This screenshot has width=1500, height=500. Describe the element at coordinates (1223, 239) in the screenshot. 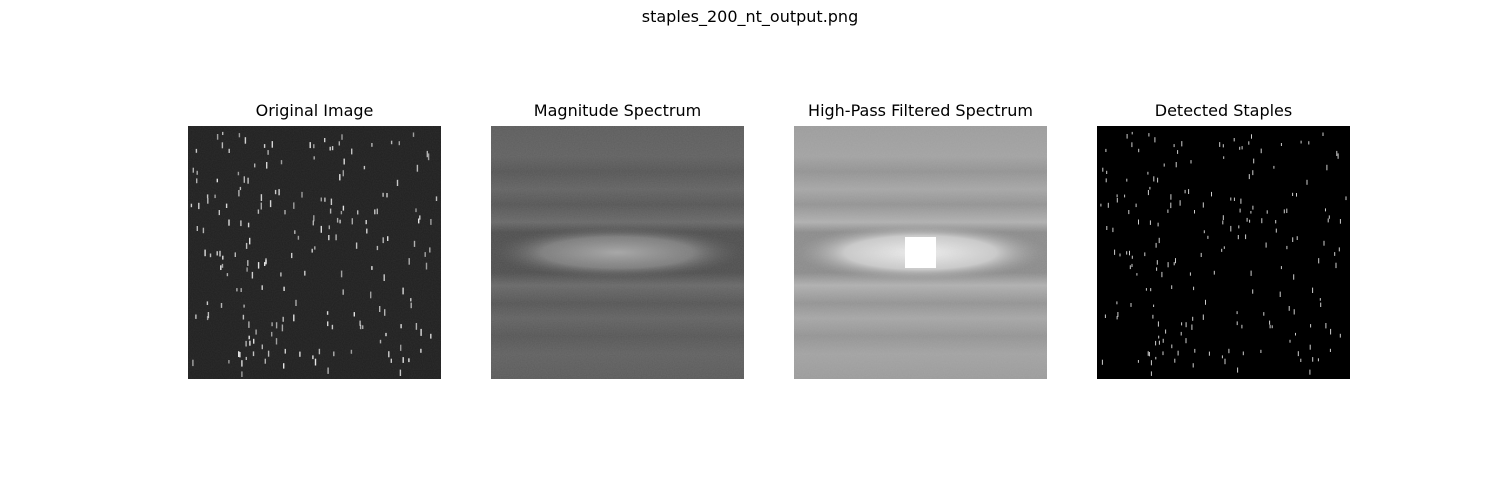

I see `panel-detected-staples: Detected Staples` at that location.